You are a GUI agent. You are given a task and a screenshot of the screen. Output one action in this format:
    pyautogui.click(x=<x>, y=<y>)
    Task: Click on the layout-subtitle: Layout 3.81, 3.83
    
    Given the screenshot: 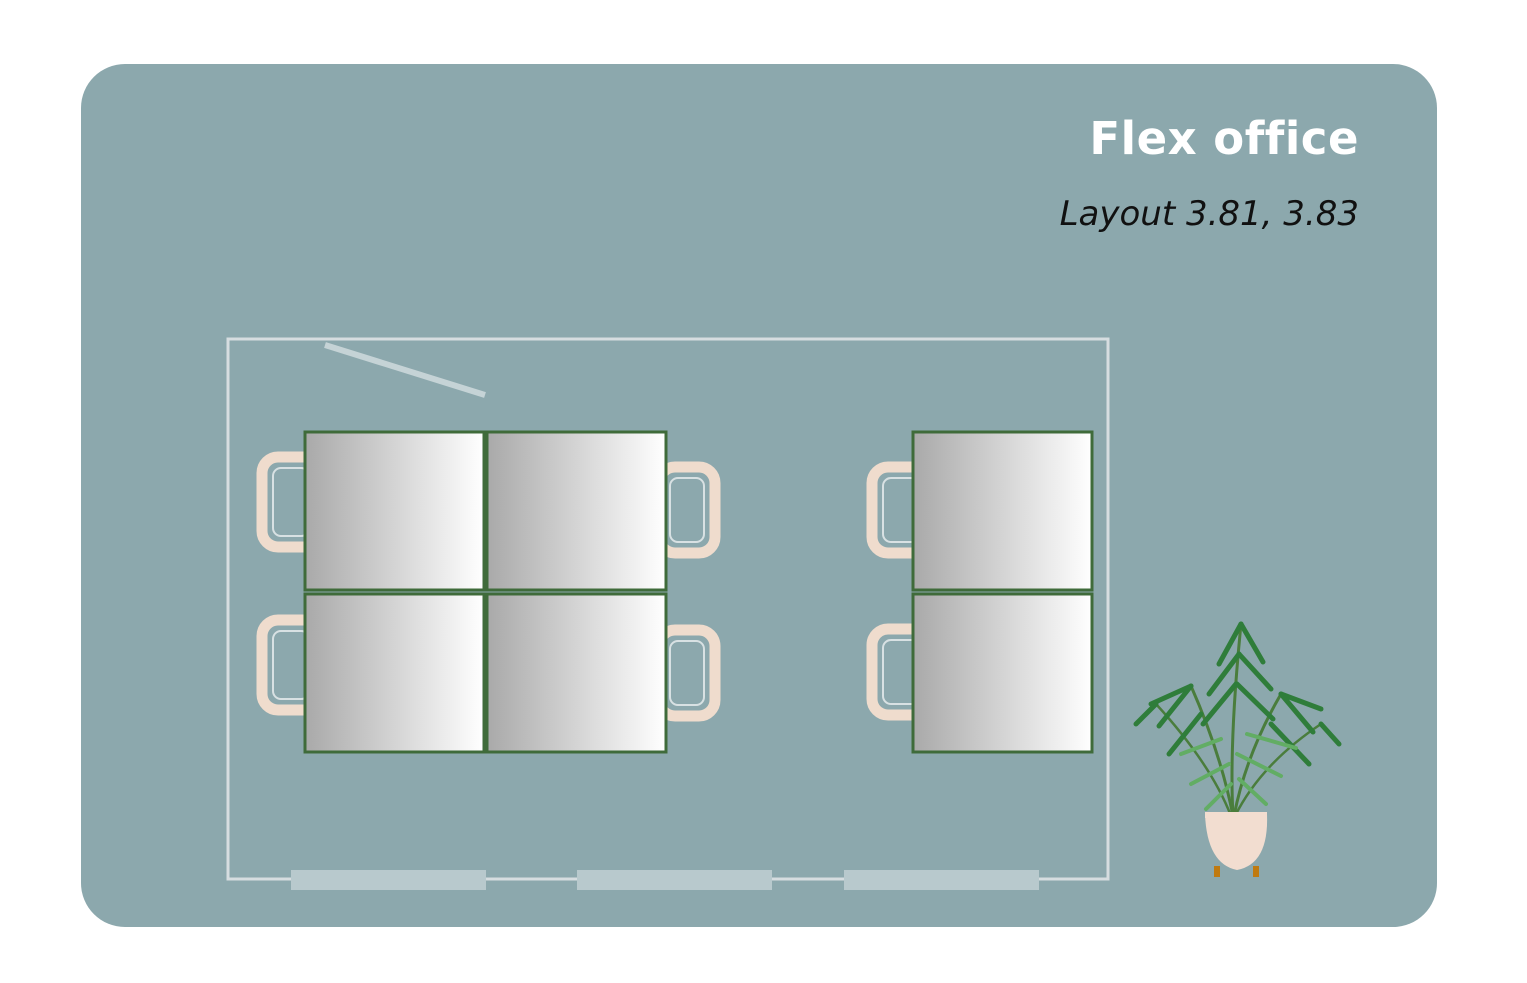 What is the action you would take?
    pyautogui.click(x=1209, y=214)
    